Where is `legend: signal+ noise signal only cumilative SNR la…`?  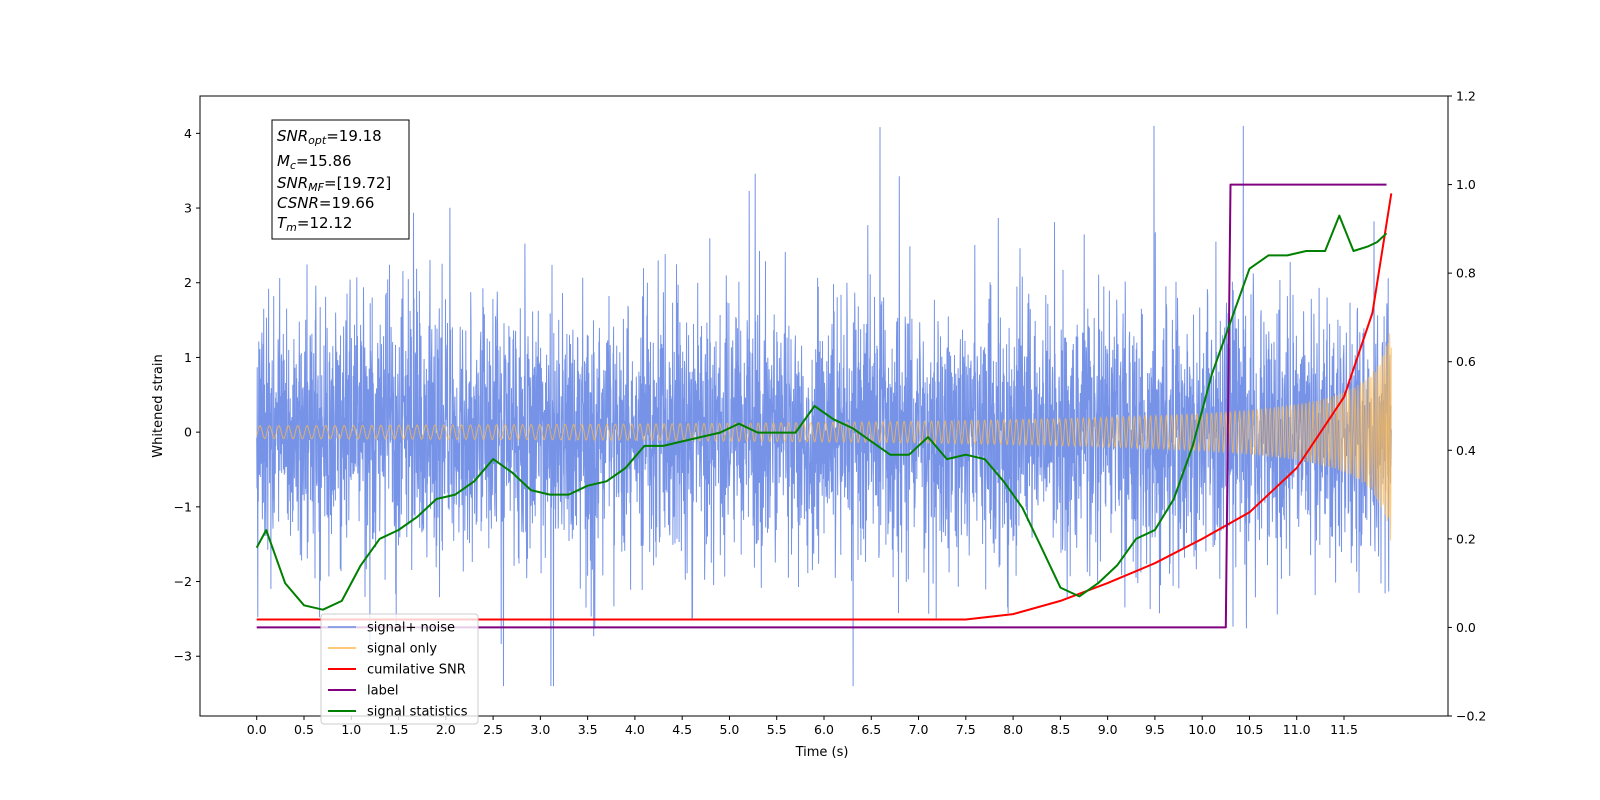
legend: signal+ noise signal only cumilative SNR la… is located at coordinates (399, 669).